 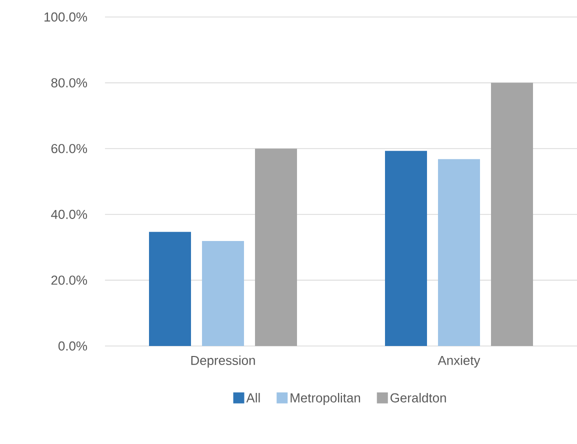 I want to click on y-tick-label: 0.0%, so click(x=73, y=346).